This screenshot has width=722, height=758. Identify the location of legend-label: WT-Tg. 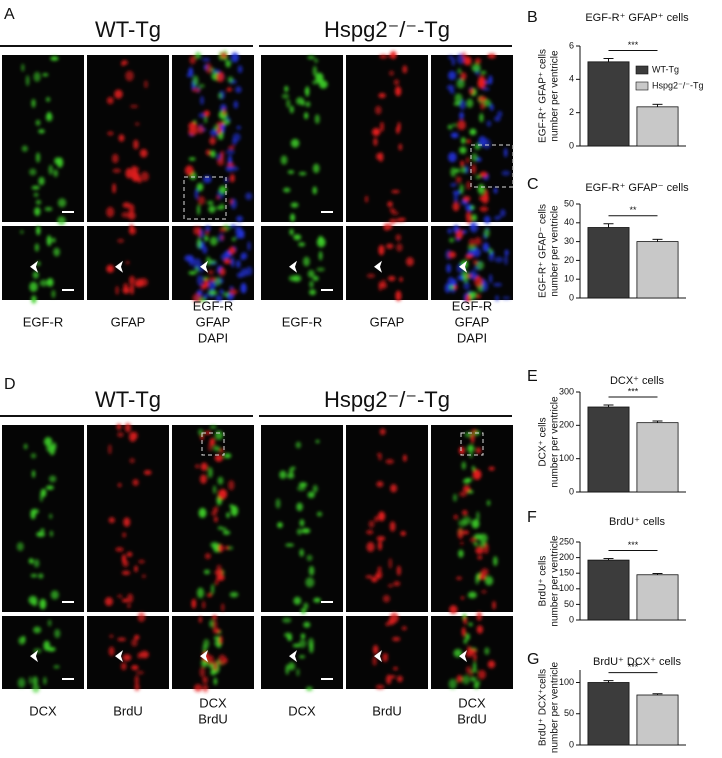
(665, 69).